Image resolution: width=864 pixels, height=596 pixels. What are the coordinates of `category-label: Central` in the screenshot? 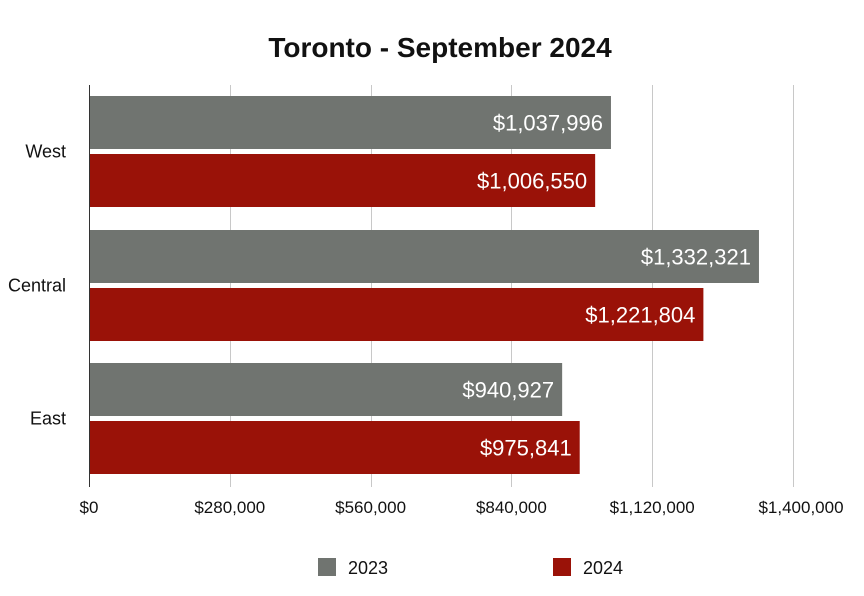 It's located at (37, 286).